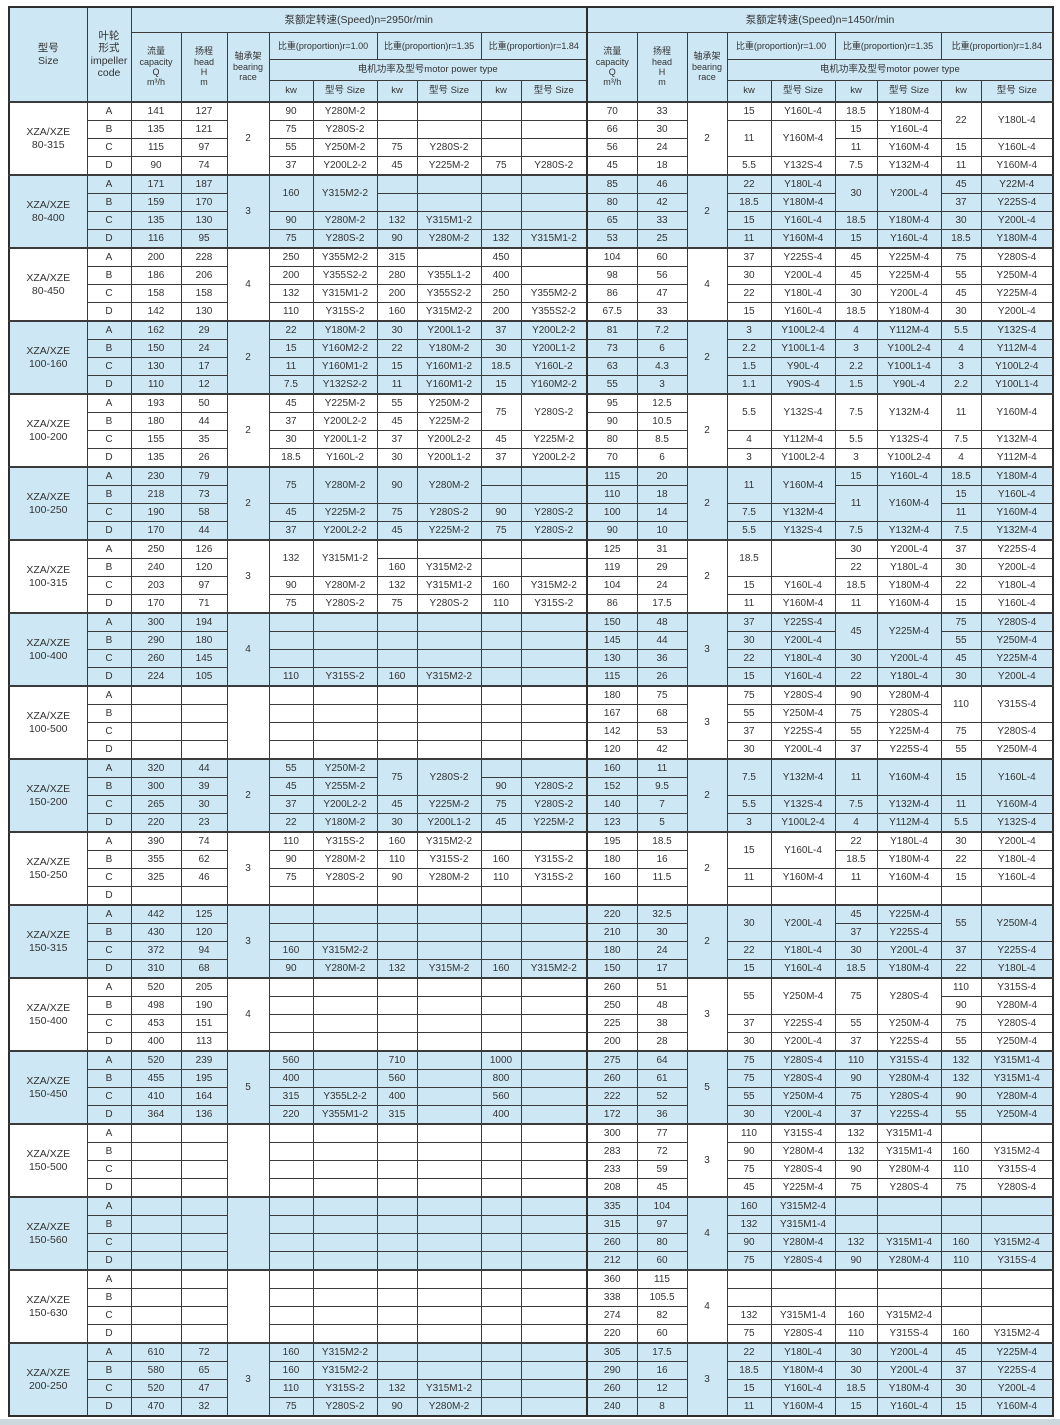 The image size is (1060, 1425). What do you see at coordinates (961, 859) in the screenshot?
I see `kw-1450-cell: 22` at bounding box center [961, 859].